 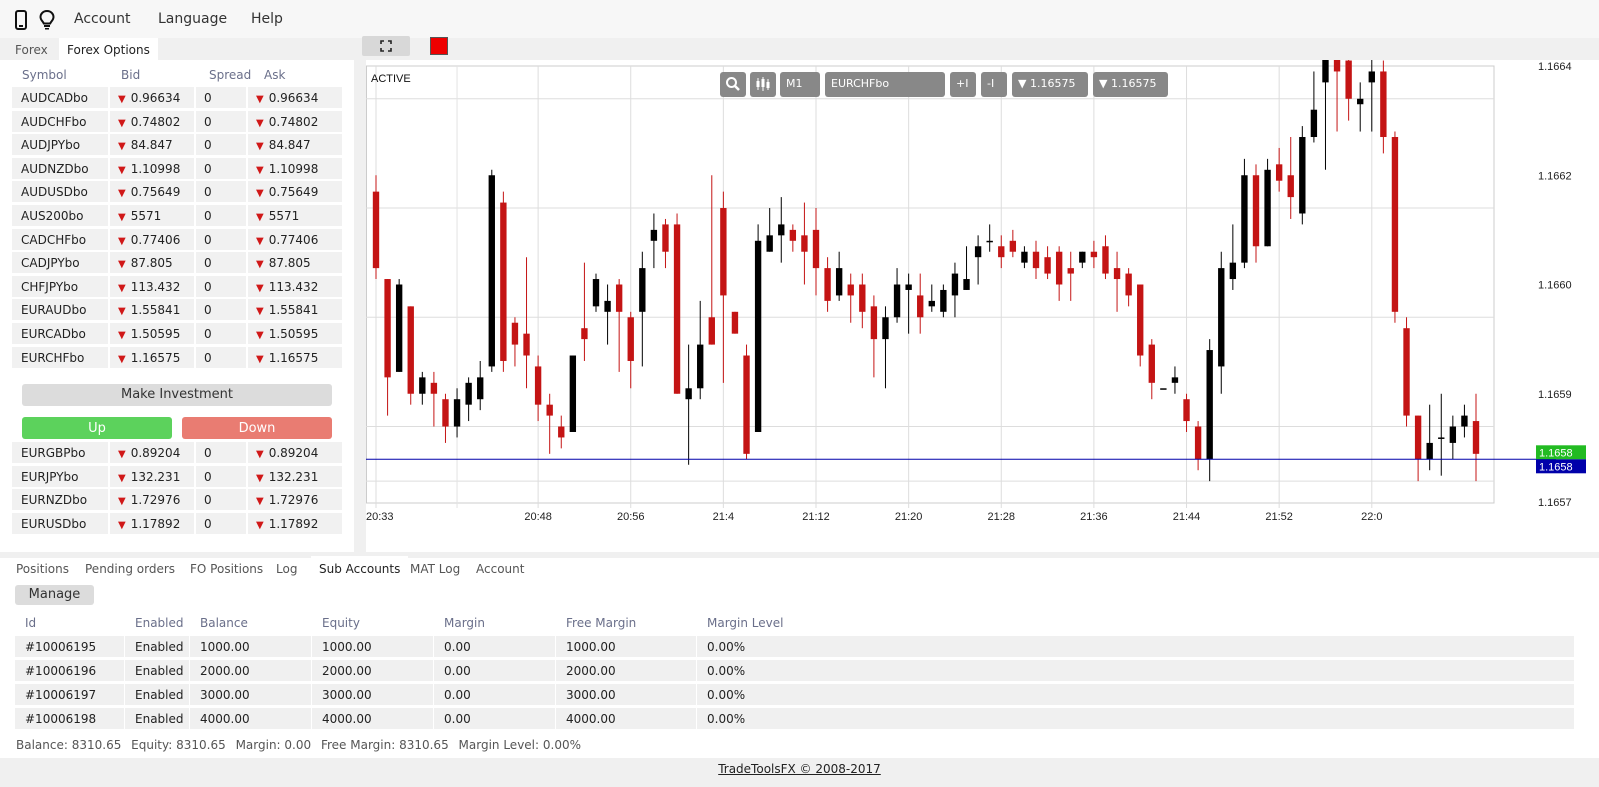 What do you see at coordinates (227, 569) in the screenshot?
I see `tab-fo-positions: FO Positions` at bounding box center [227, 569].